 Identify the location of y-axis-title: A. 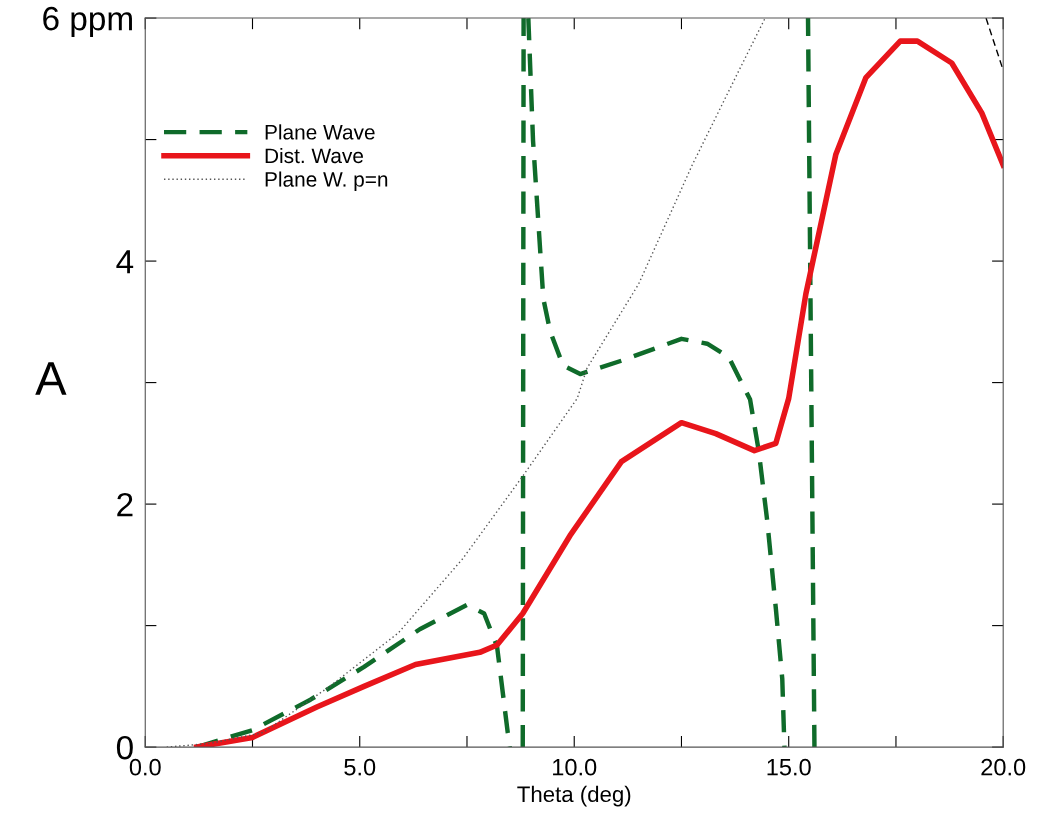
(51, 378).